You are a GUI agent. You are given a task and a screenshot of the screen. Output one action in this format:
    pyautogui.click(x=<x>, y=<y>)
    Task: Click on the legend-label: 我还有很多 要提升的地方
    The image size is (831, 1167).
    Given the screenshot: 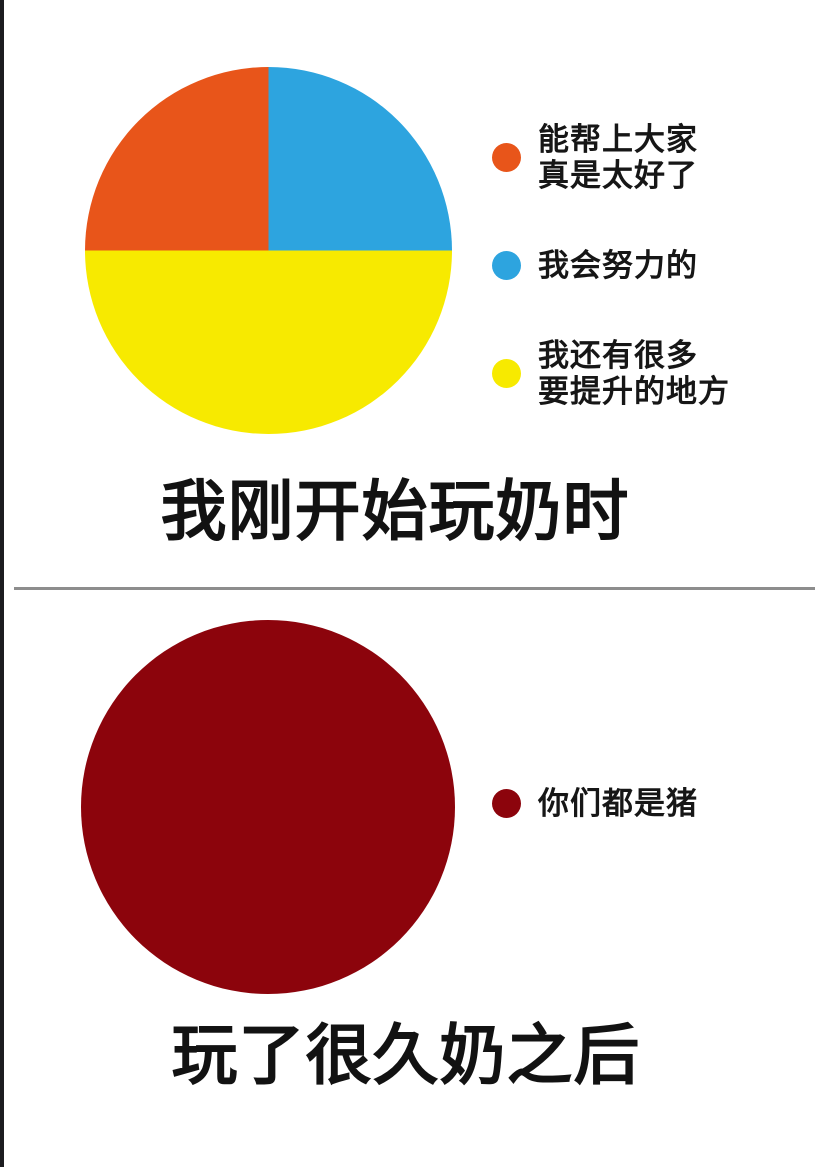 What is the action you would take?
    pyautogui.click(x=634, y=373)
    